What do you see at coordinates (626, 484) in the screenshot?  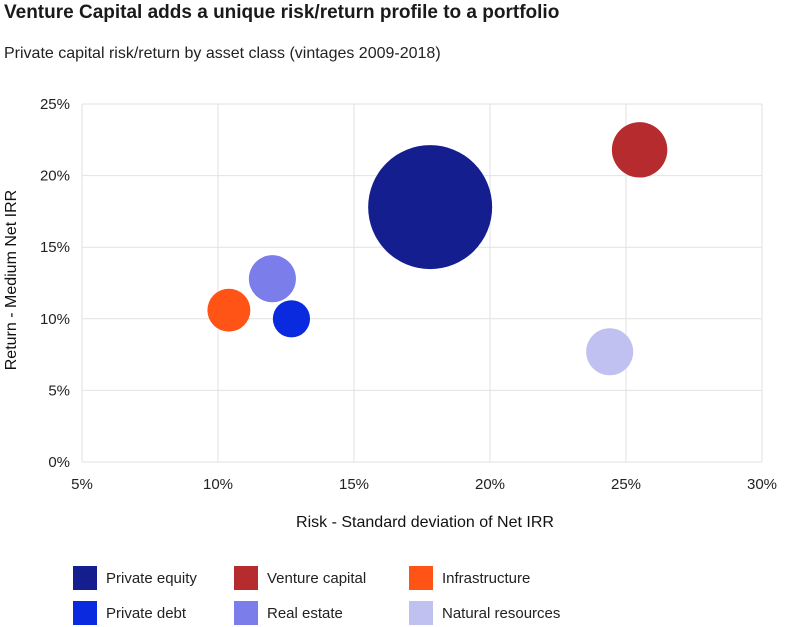 I see `x-tick-label: 25%` at bounding box center [626, 484].